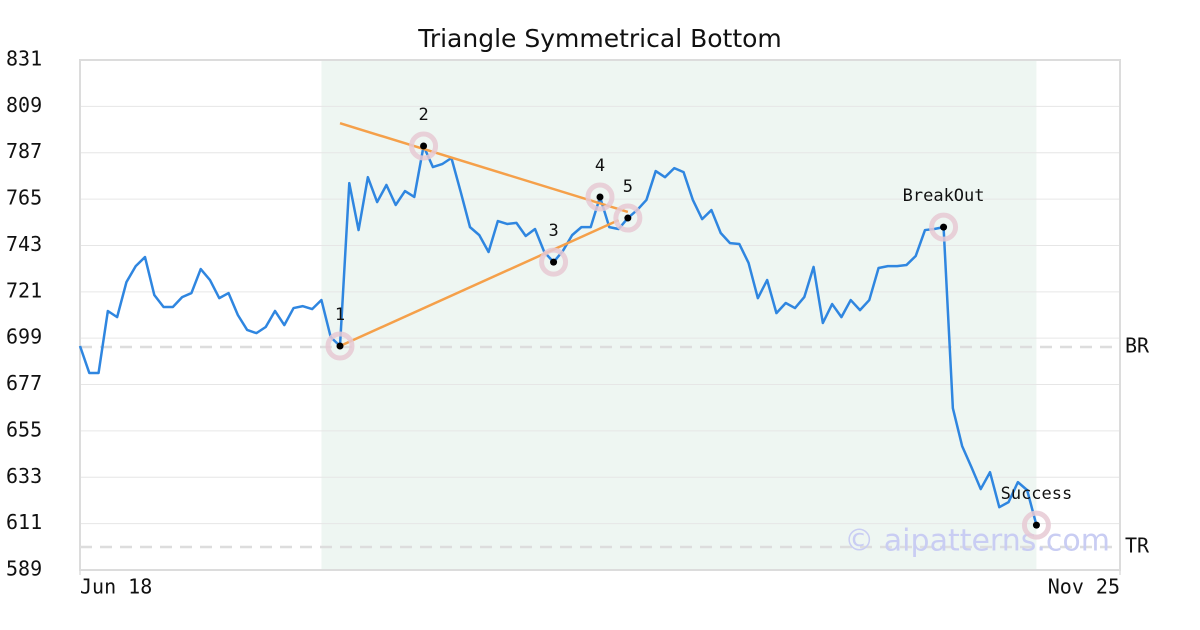 This screenshot has width=1200, height=630. Describe the element at coordinates (24, 383) in the screenshot. I see `y-tick-label: 677` at that location.